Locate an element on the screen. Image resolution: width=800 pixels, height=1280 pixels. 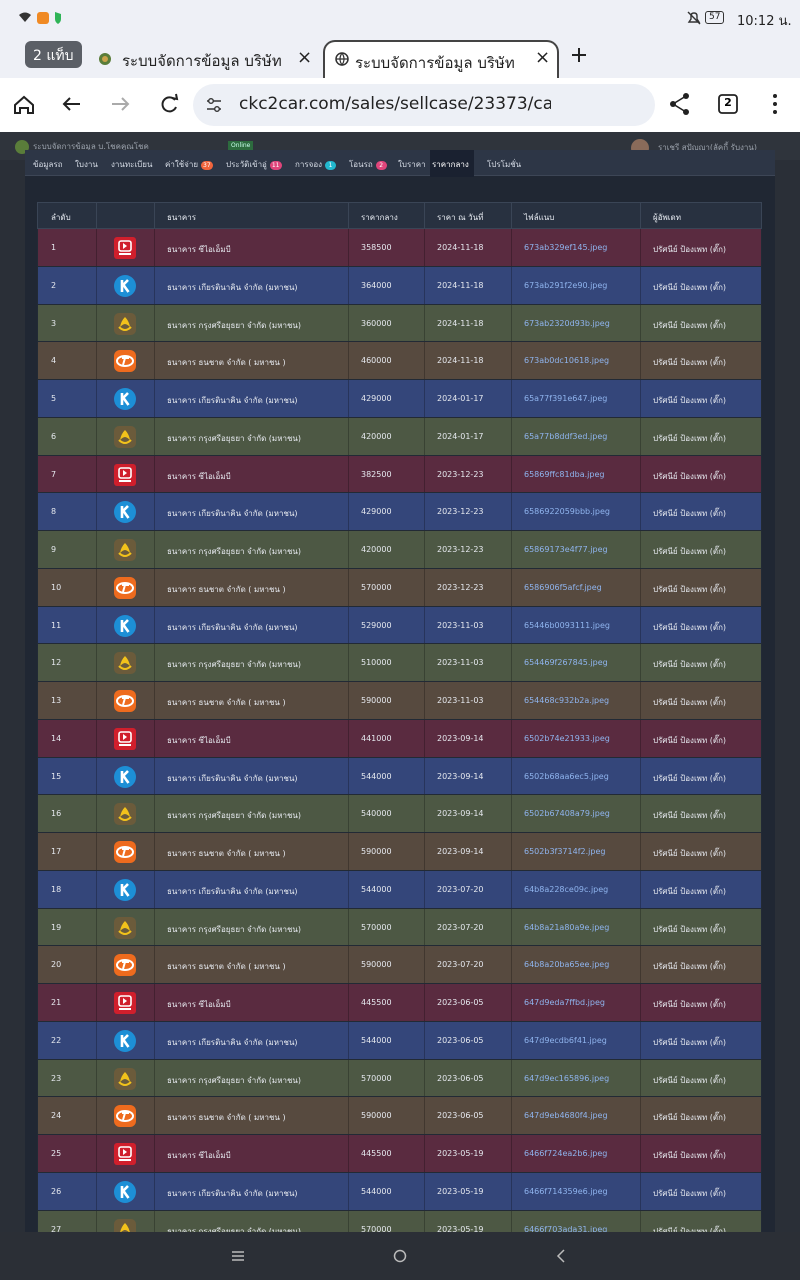
nav-label: ใบราคา is located at coordinates (412, 164).